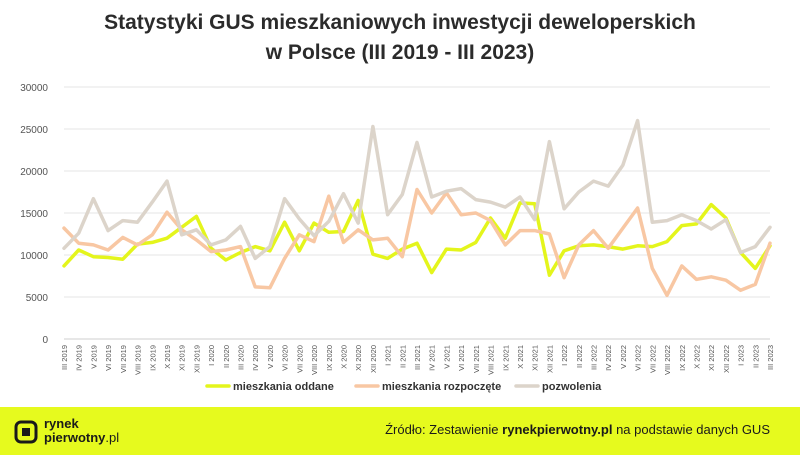  What do you see at coordinates (34, 130) in the screenshot?
I see `y-tick-label: 25000` at bounding box center [34, 130].